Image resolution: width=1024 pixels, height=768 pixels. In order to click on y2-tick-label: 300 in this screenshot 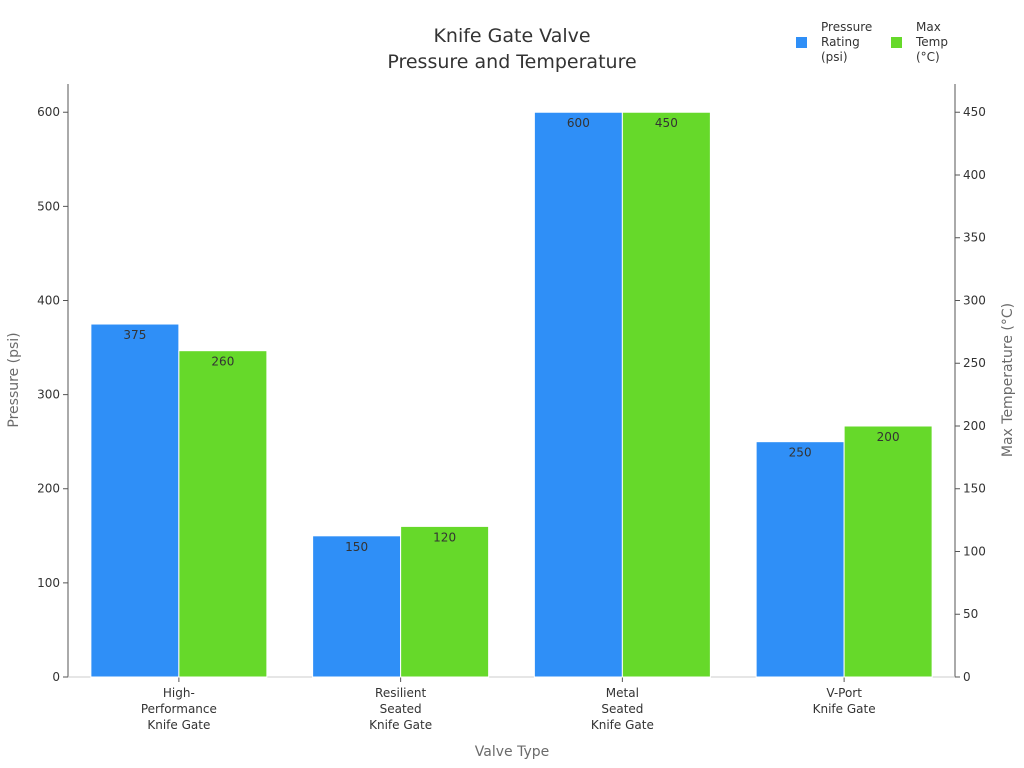, I will do `click(974, 300)`.